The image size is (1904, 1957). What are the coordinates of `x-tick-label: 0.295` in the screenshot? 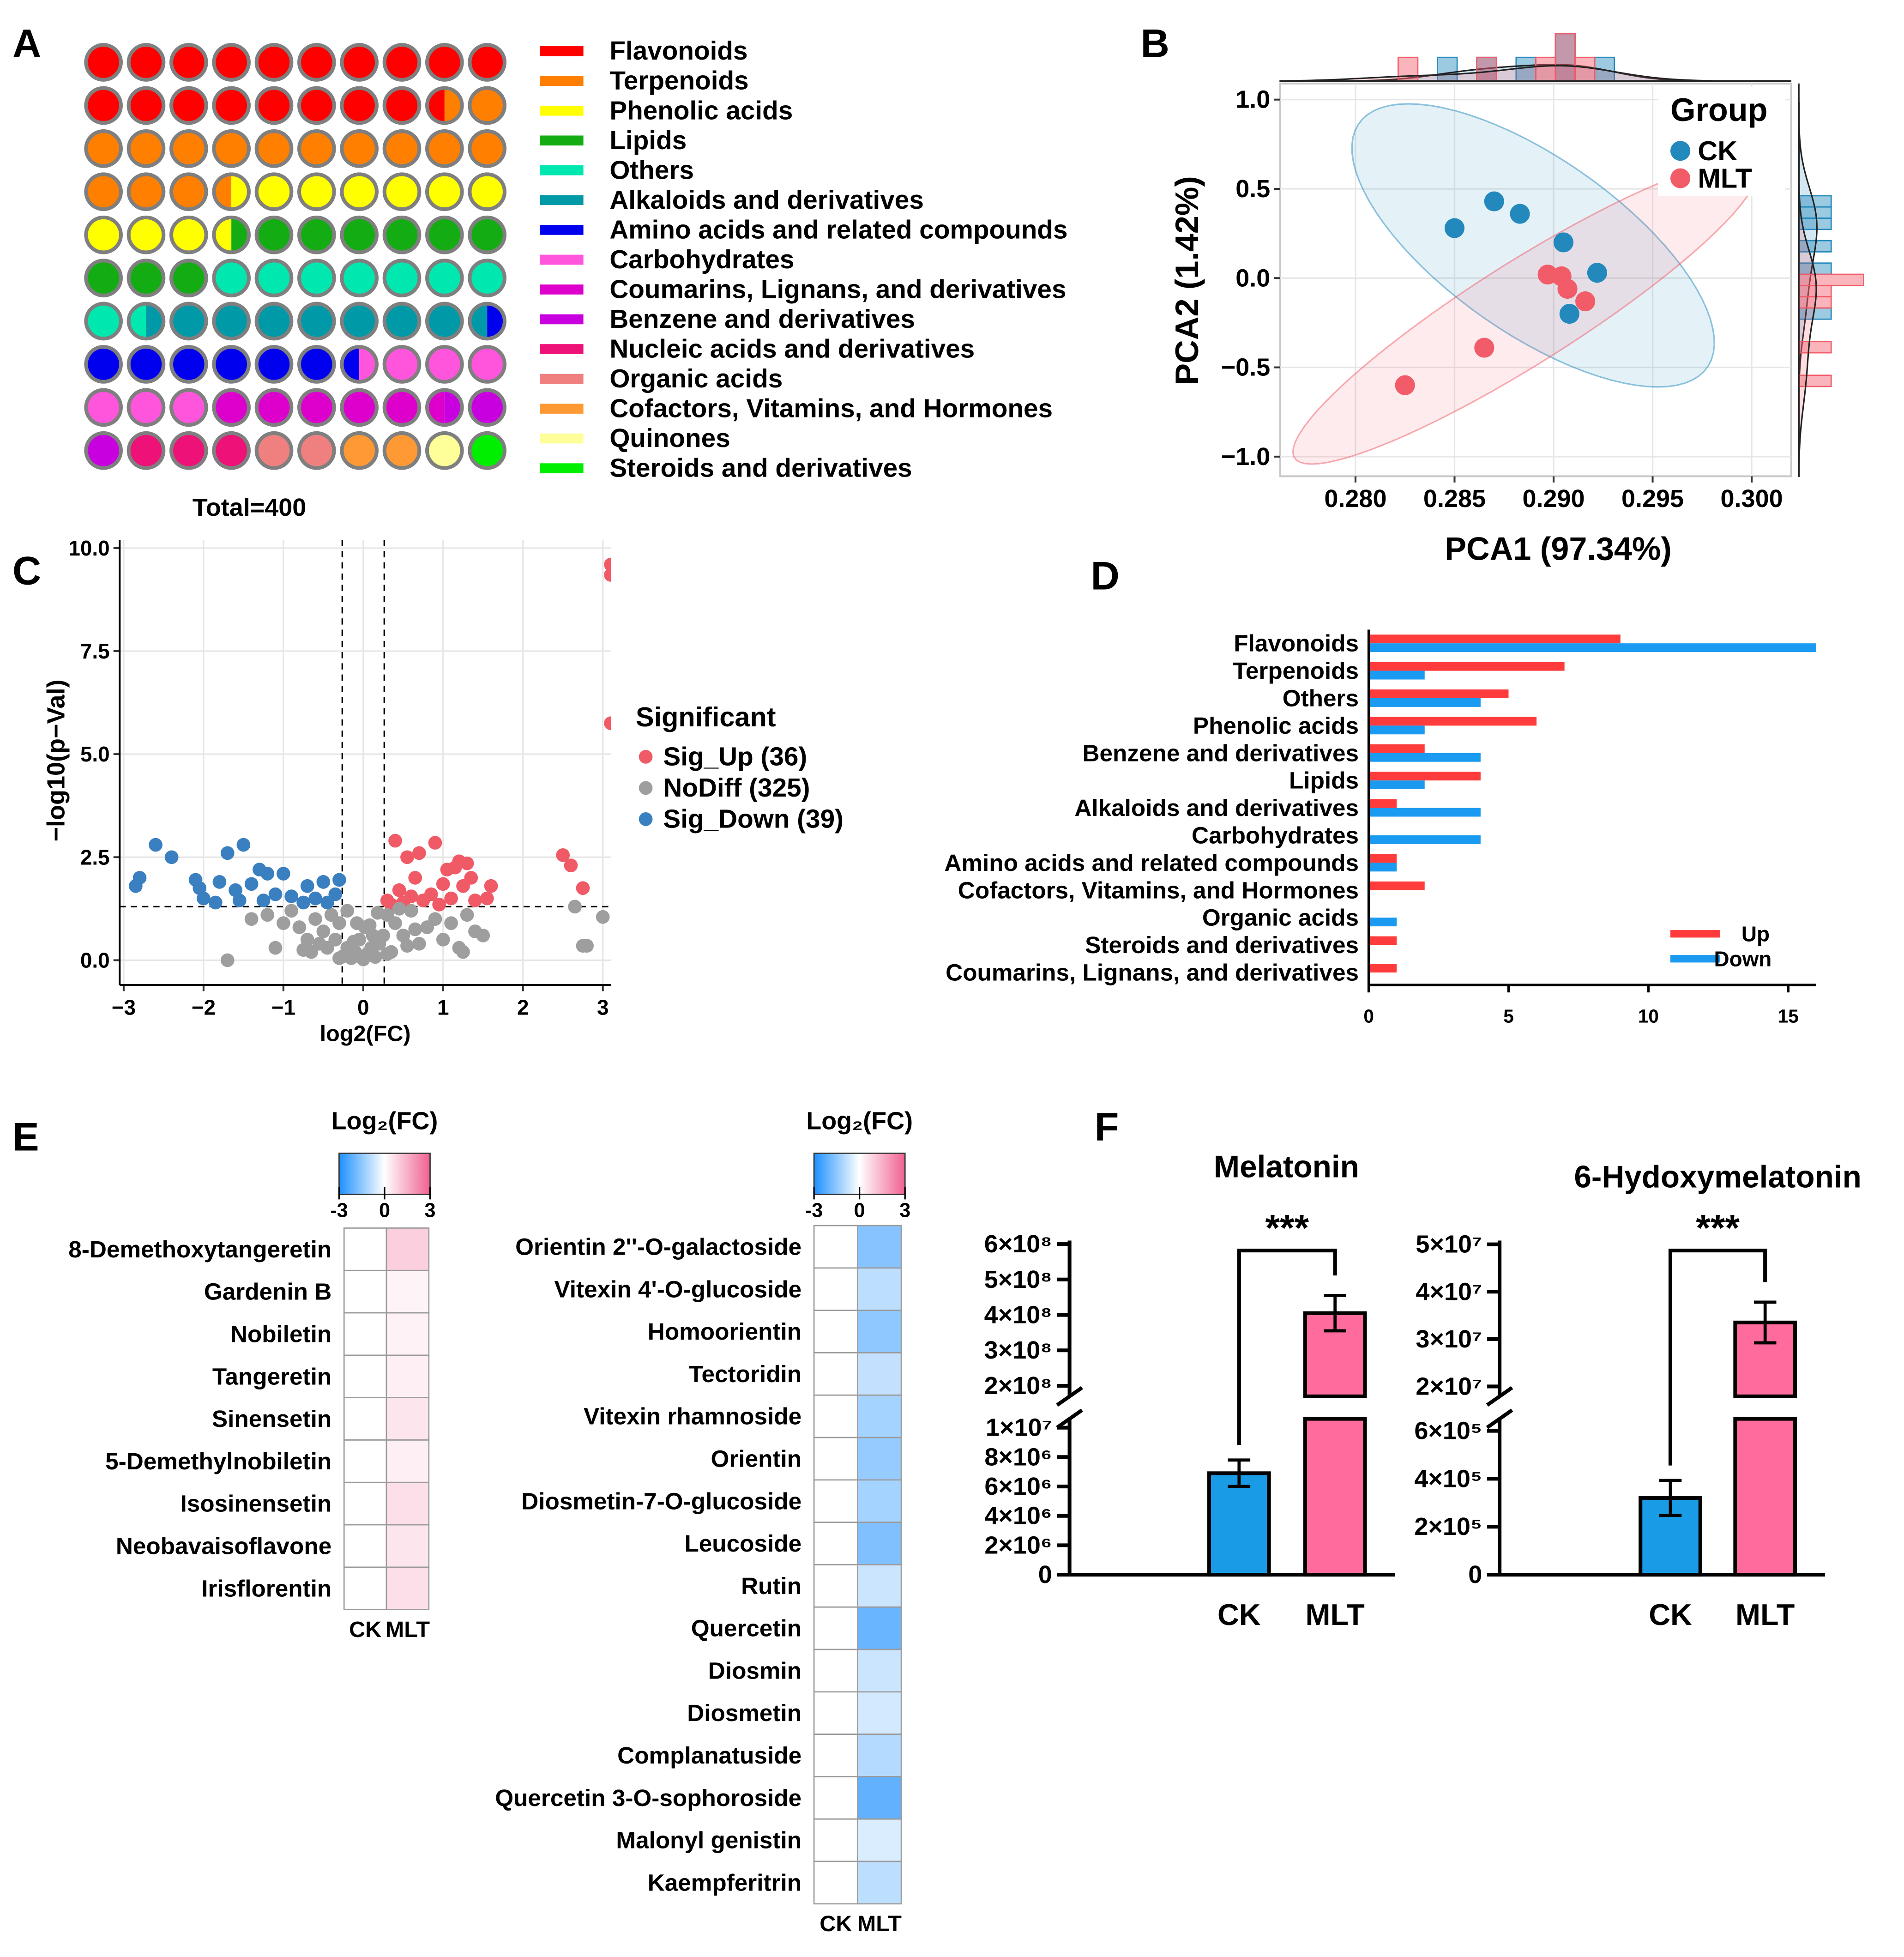 It's located at (1652, 499).